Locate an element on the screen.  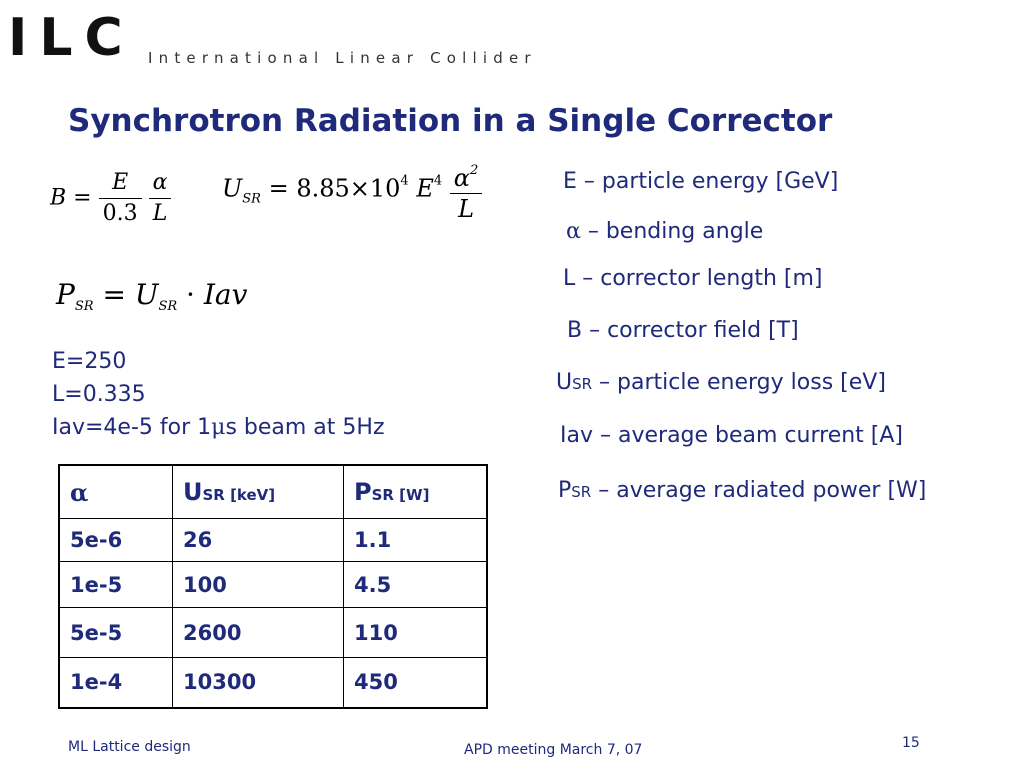
formula-symbol: B is located at coordinates (58, 198).